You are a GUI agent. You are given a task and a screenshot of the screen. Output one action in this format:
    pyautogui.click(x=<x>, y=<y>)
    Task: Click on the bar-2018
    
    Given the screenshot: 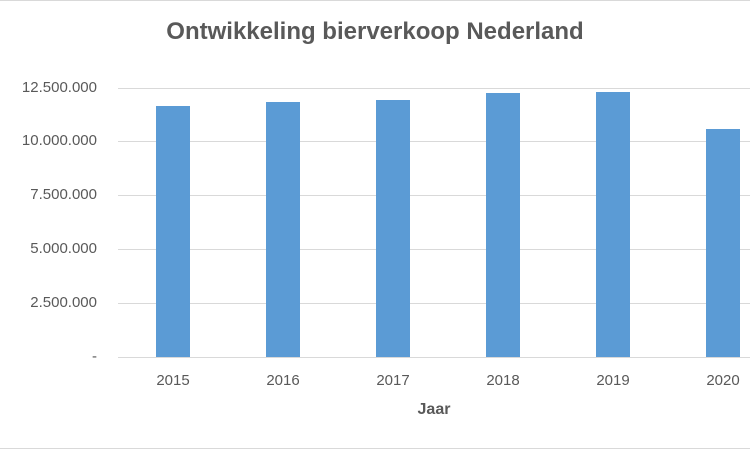 What is the action you would take?
    pyautogui.click(x=503, y=225)
    